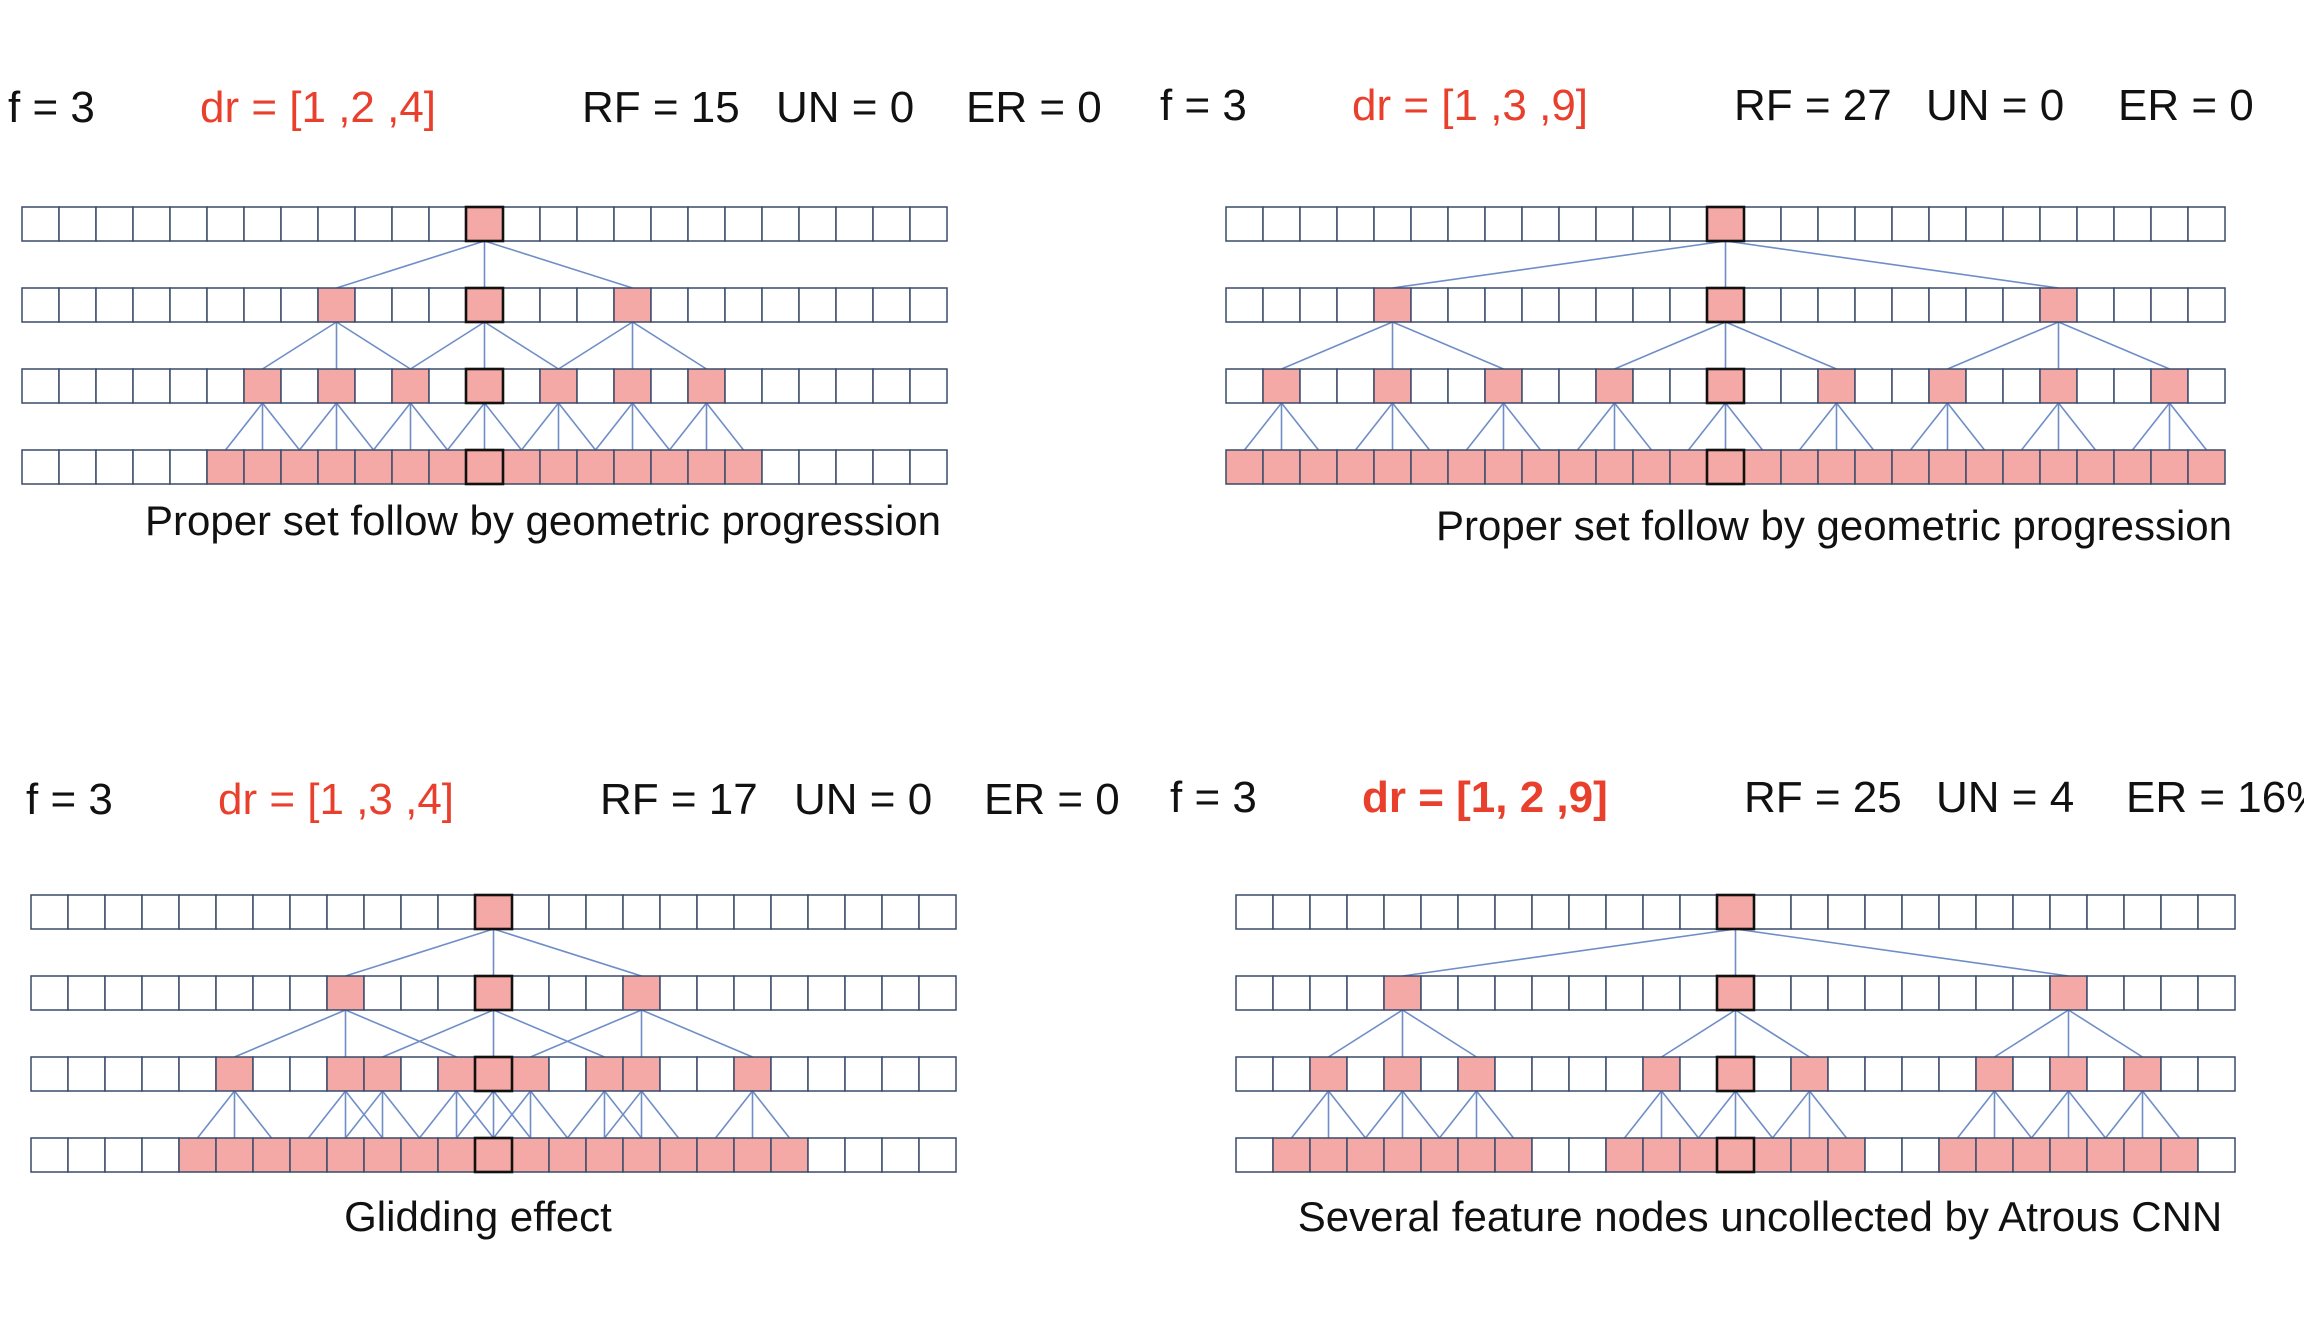  I want to click on uncollected-nodes-label: UN = 0, so click(863, 799).